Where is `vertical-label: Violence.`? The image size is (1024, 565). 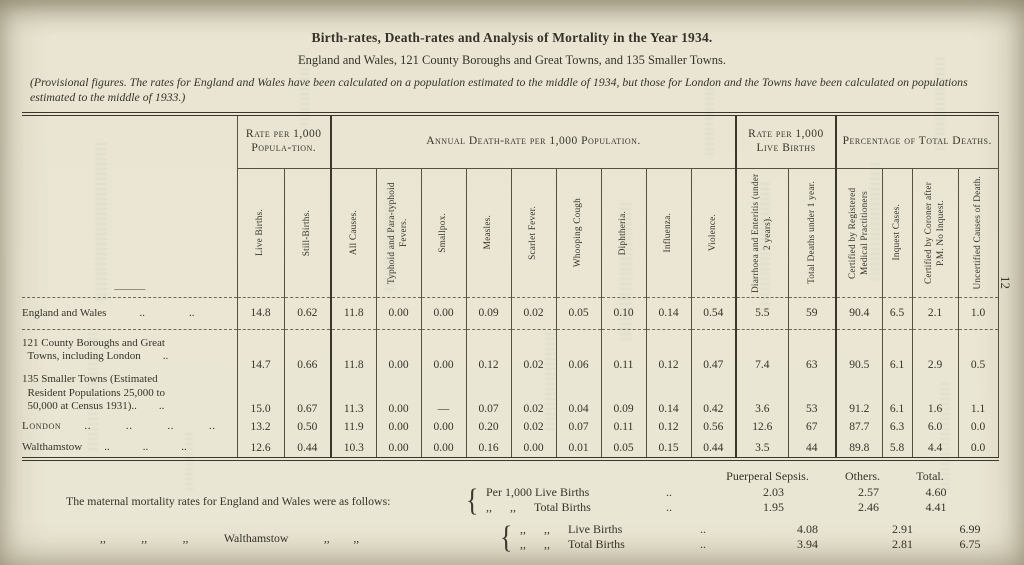 vertical-label: Violence. is located at coordinates (713, 233).